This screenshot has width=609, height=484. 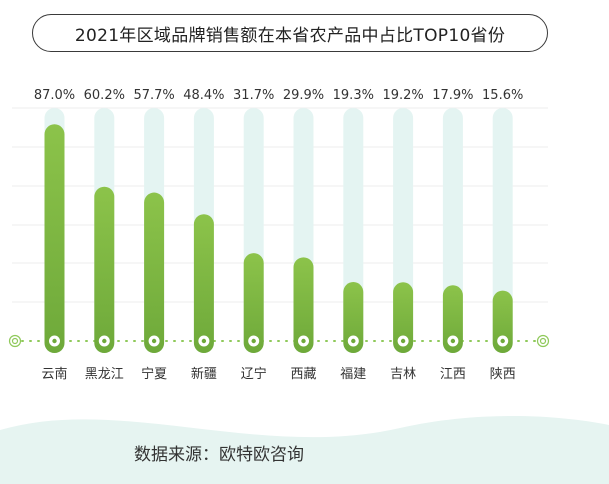 What do you see at coordinates (303, 95) in the screenshot?
I see `data-label: 29.9%` at bounding box center [303, 95].